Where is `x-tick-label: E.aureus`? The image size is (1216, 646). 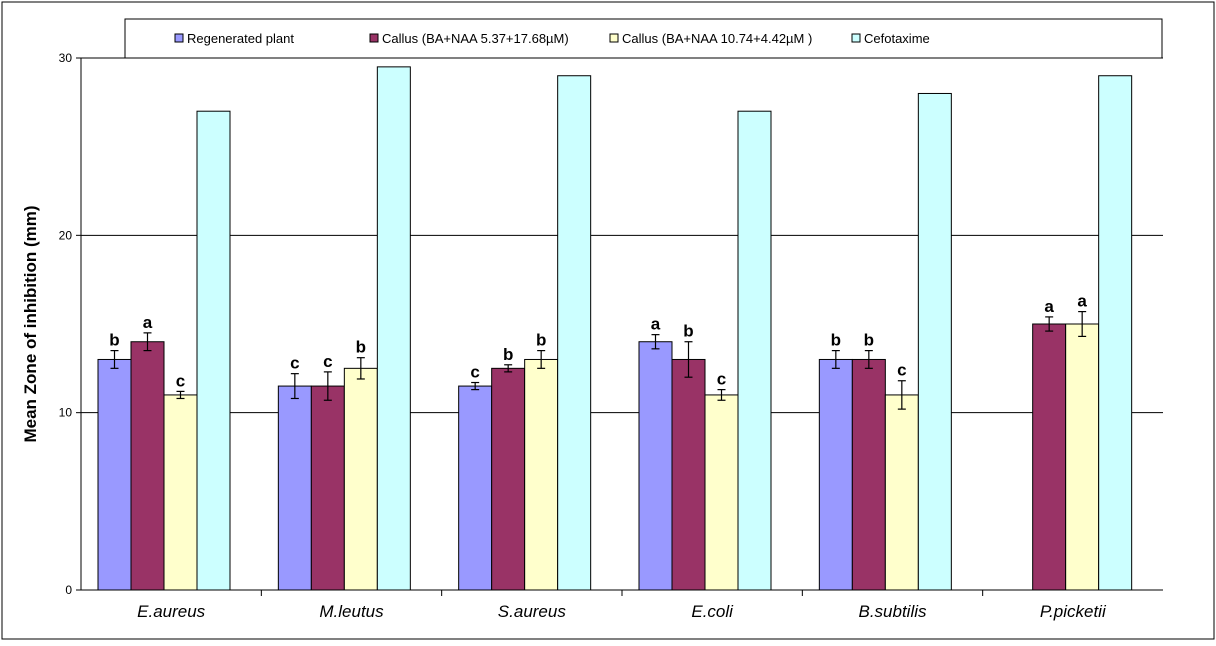
x-tick-label: E.aureus is located at coordinates (171, 611).